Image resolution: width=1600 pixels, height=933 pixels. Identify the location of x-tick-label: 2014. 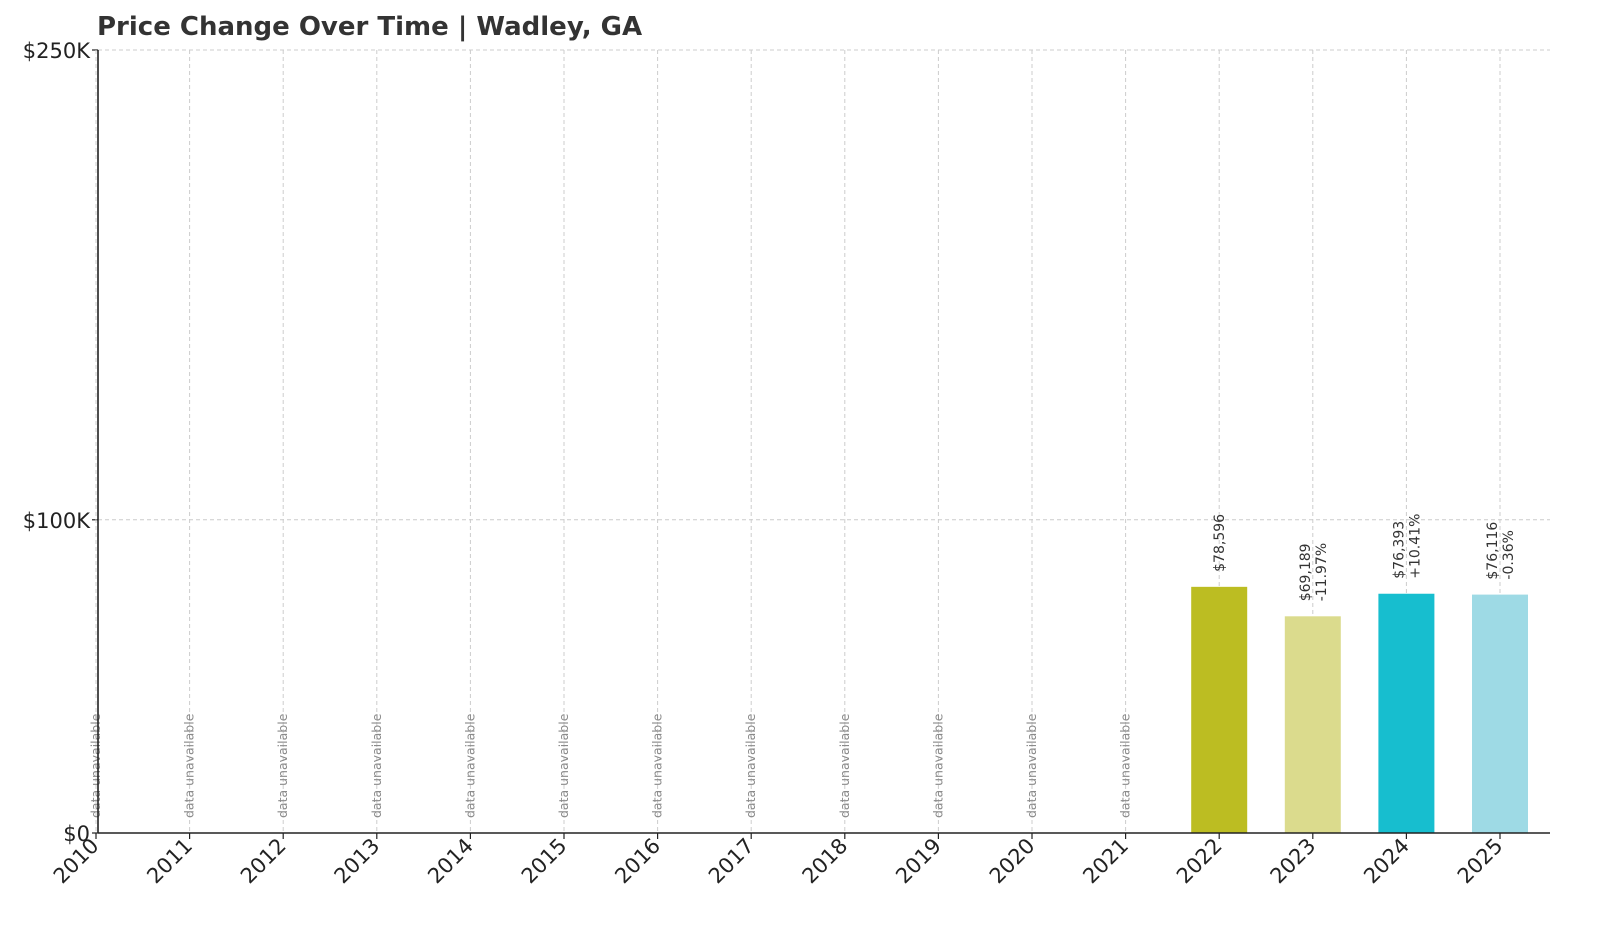
(450, 861).